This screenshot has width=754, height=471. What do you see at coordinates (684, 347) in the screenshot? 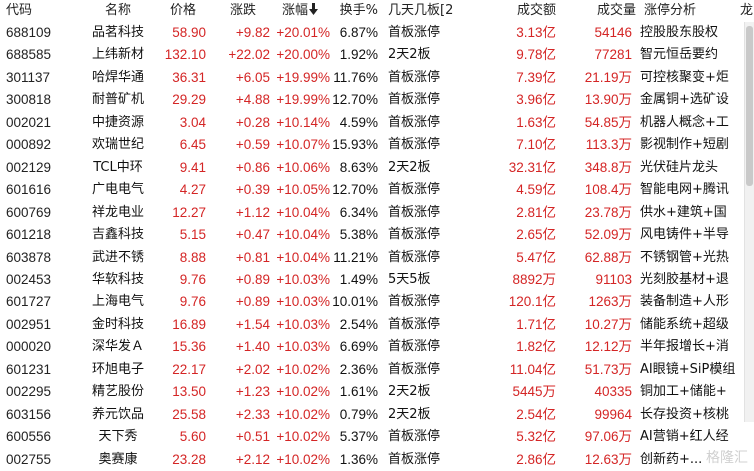
I see `stock-reason: 半年报增长+消` at bounding box center [684, 347].